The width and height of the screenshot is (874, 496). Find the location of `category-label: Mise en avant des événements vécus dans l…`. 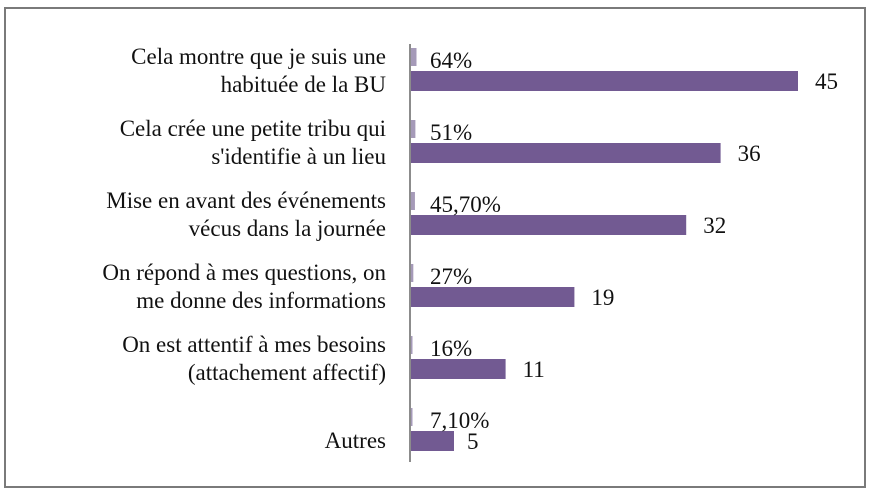

category-label: Mise en avant des événements vécus dans l… is located at coordinates (246, 214).